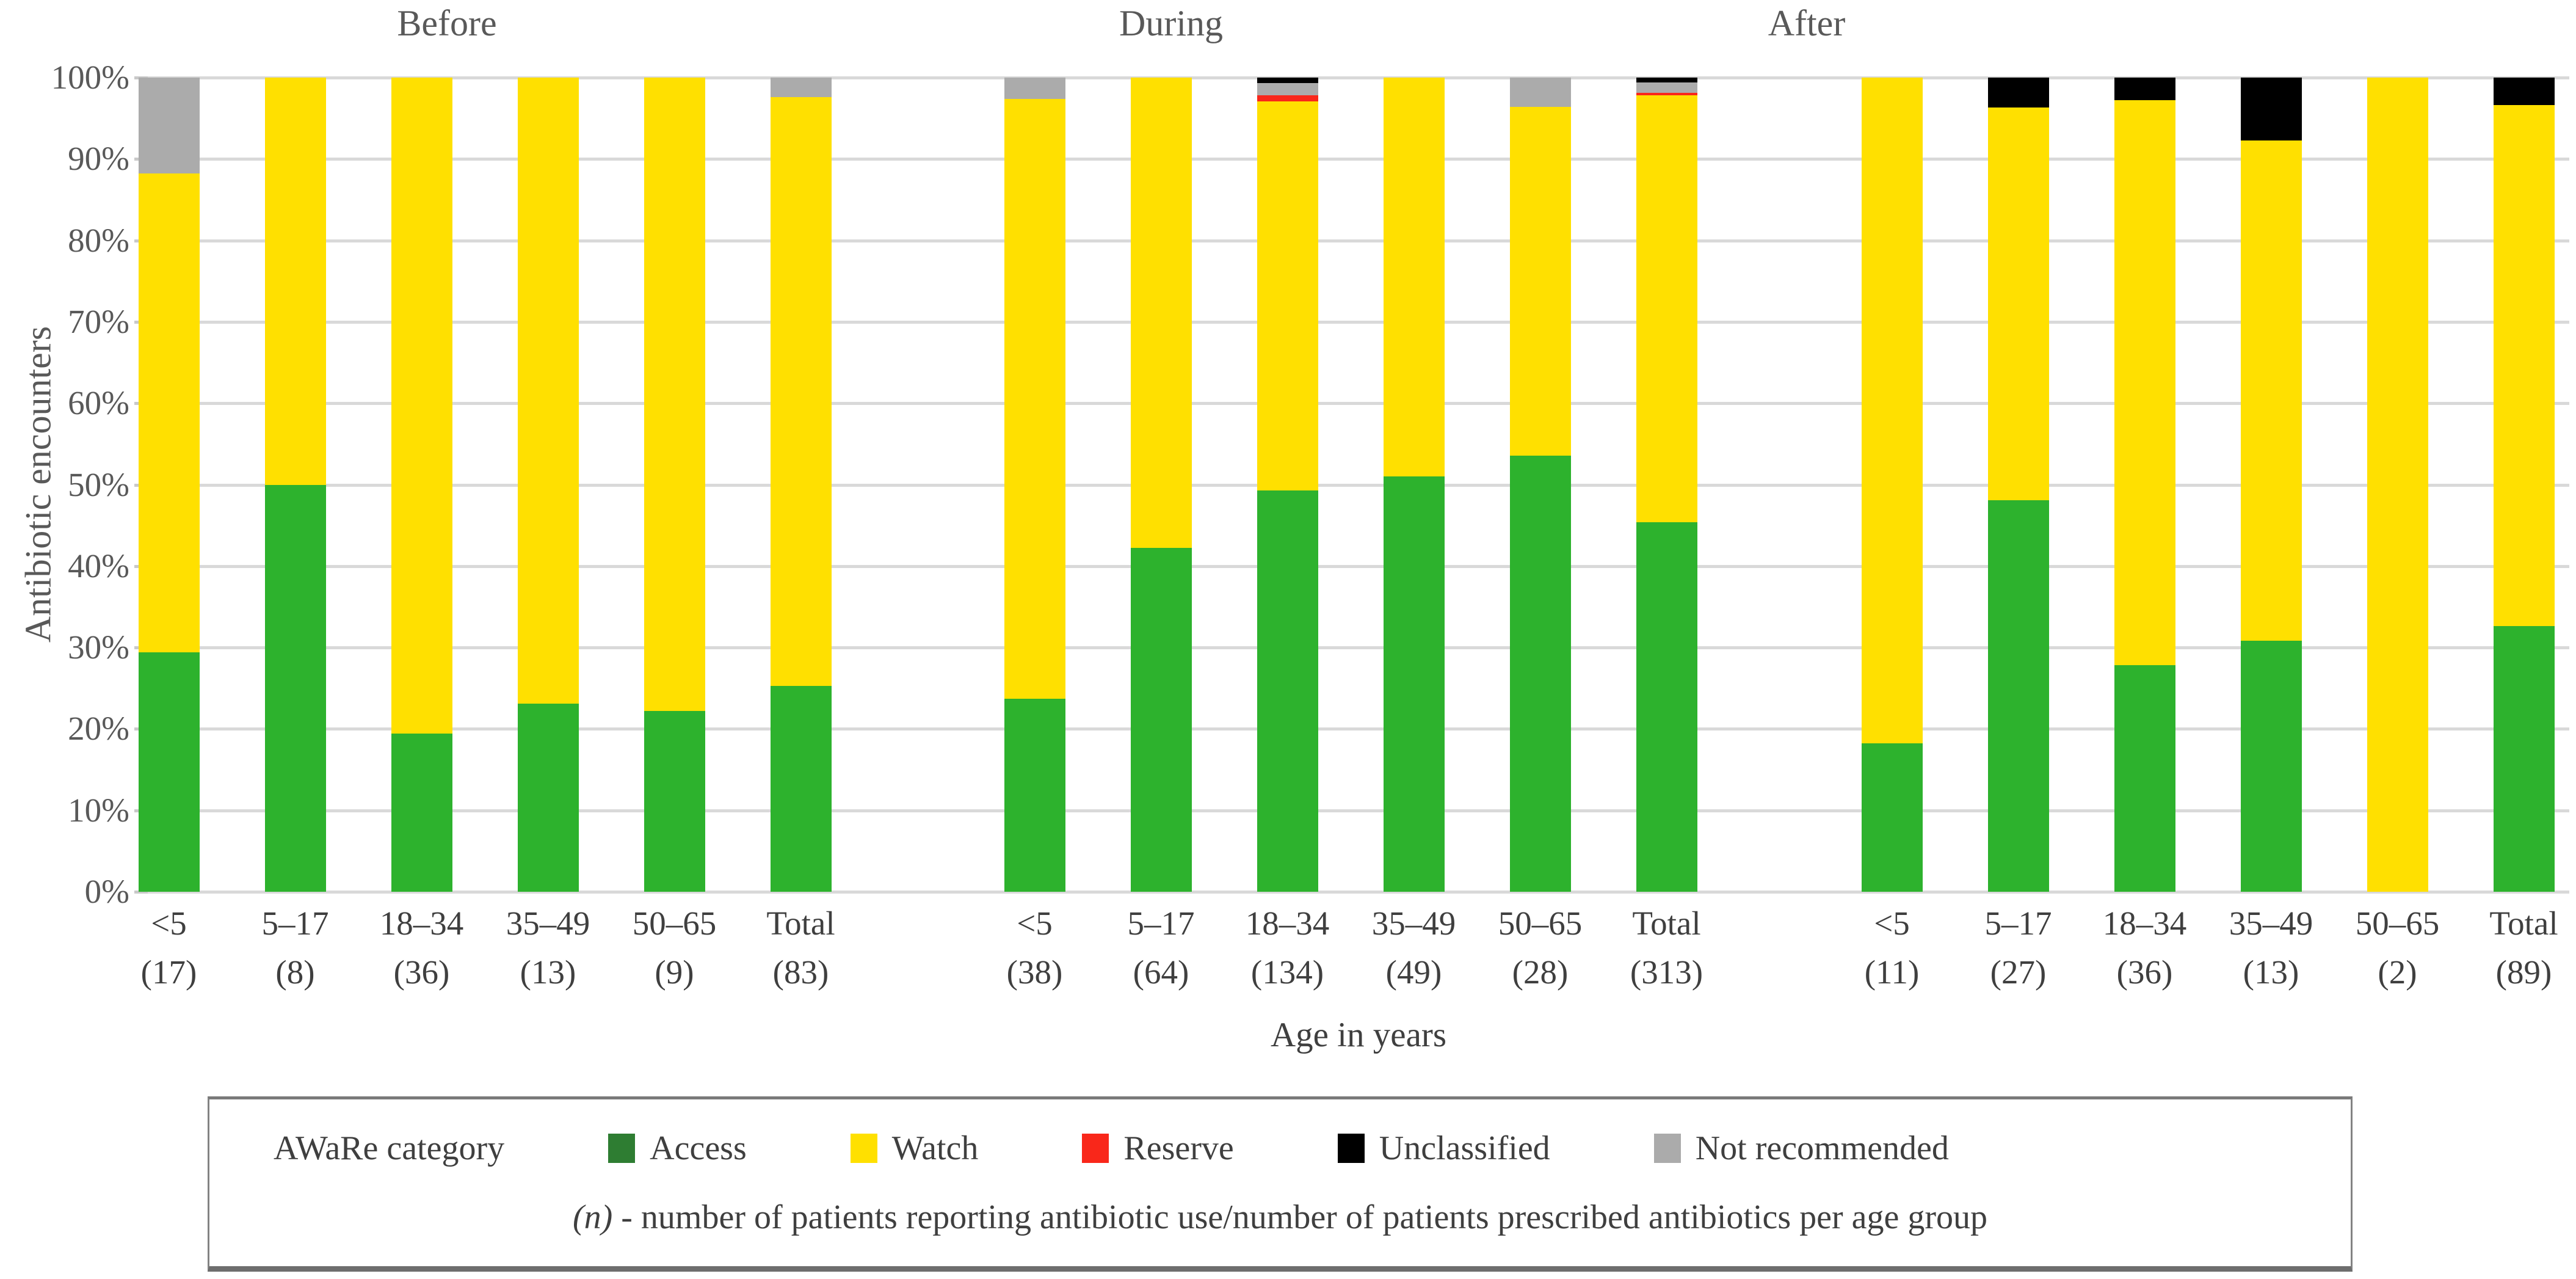 The image size is (2576, 1279). What do you see at coordinates (98, 566) in the screenshot?
I see `y-tick-label: 40%` at bounding box center [98, 566].